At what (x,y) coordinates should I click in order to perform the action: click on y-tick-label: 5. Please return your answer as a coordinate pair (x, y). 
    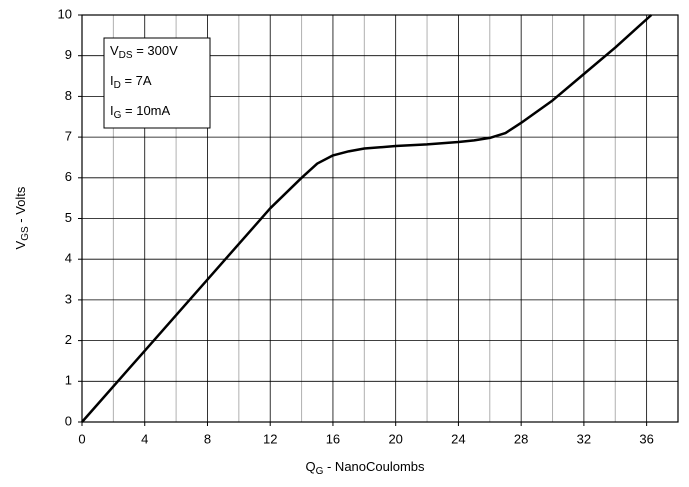
    Looking at the image, I should click on (68, 217).